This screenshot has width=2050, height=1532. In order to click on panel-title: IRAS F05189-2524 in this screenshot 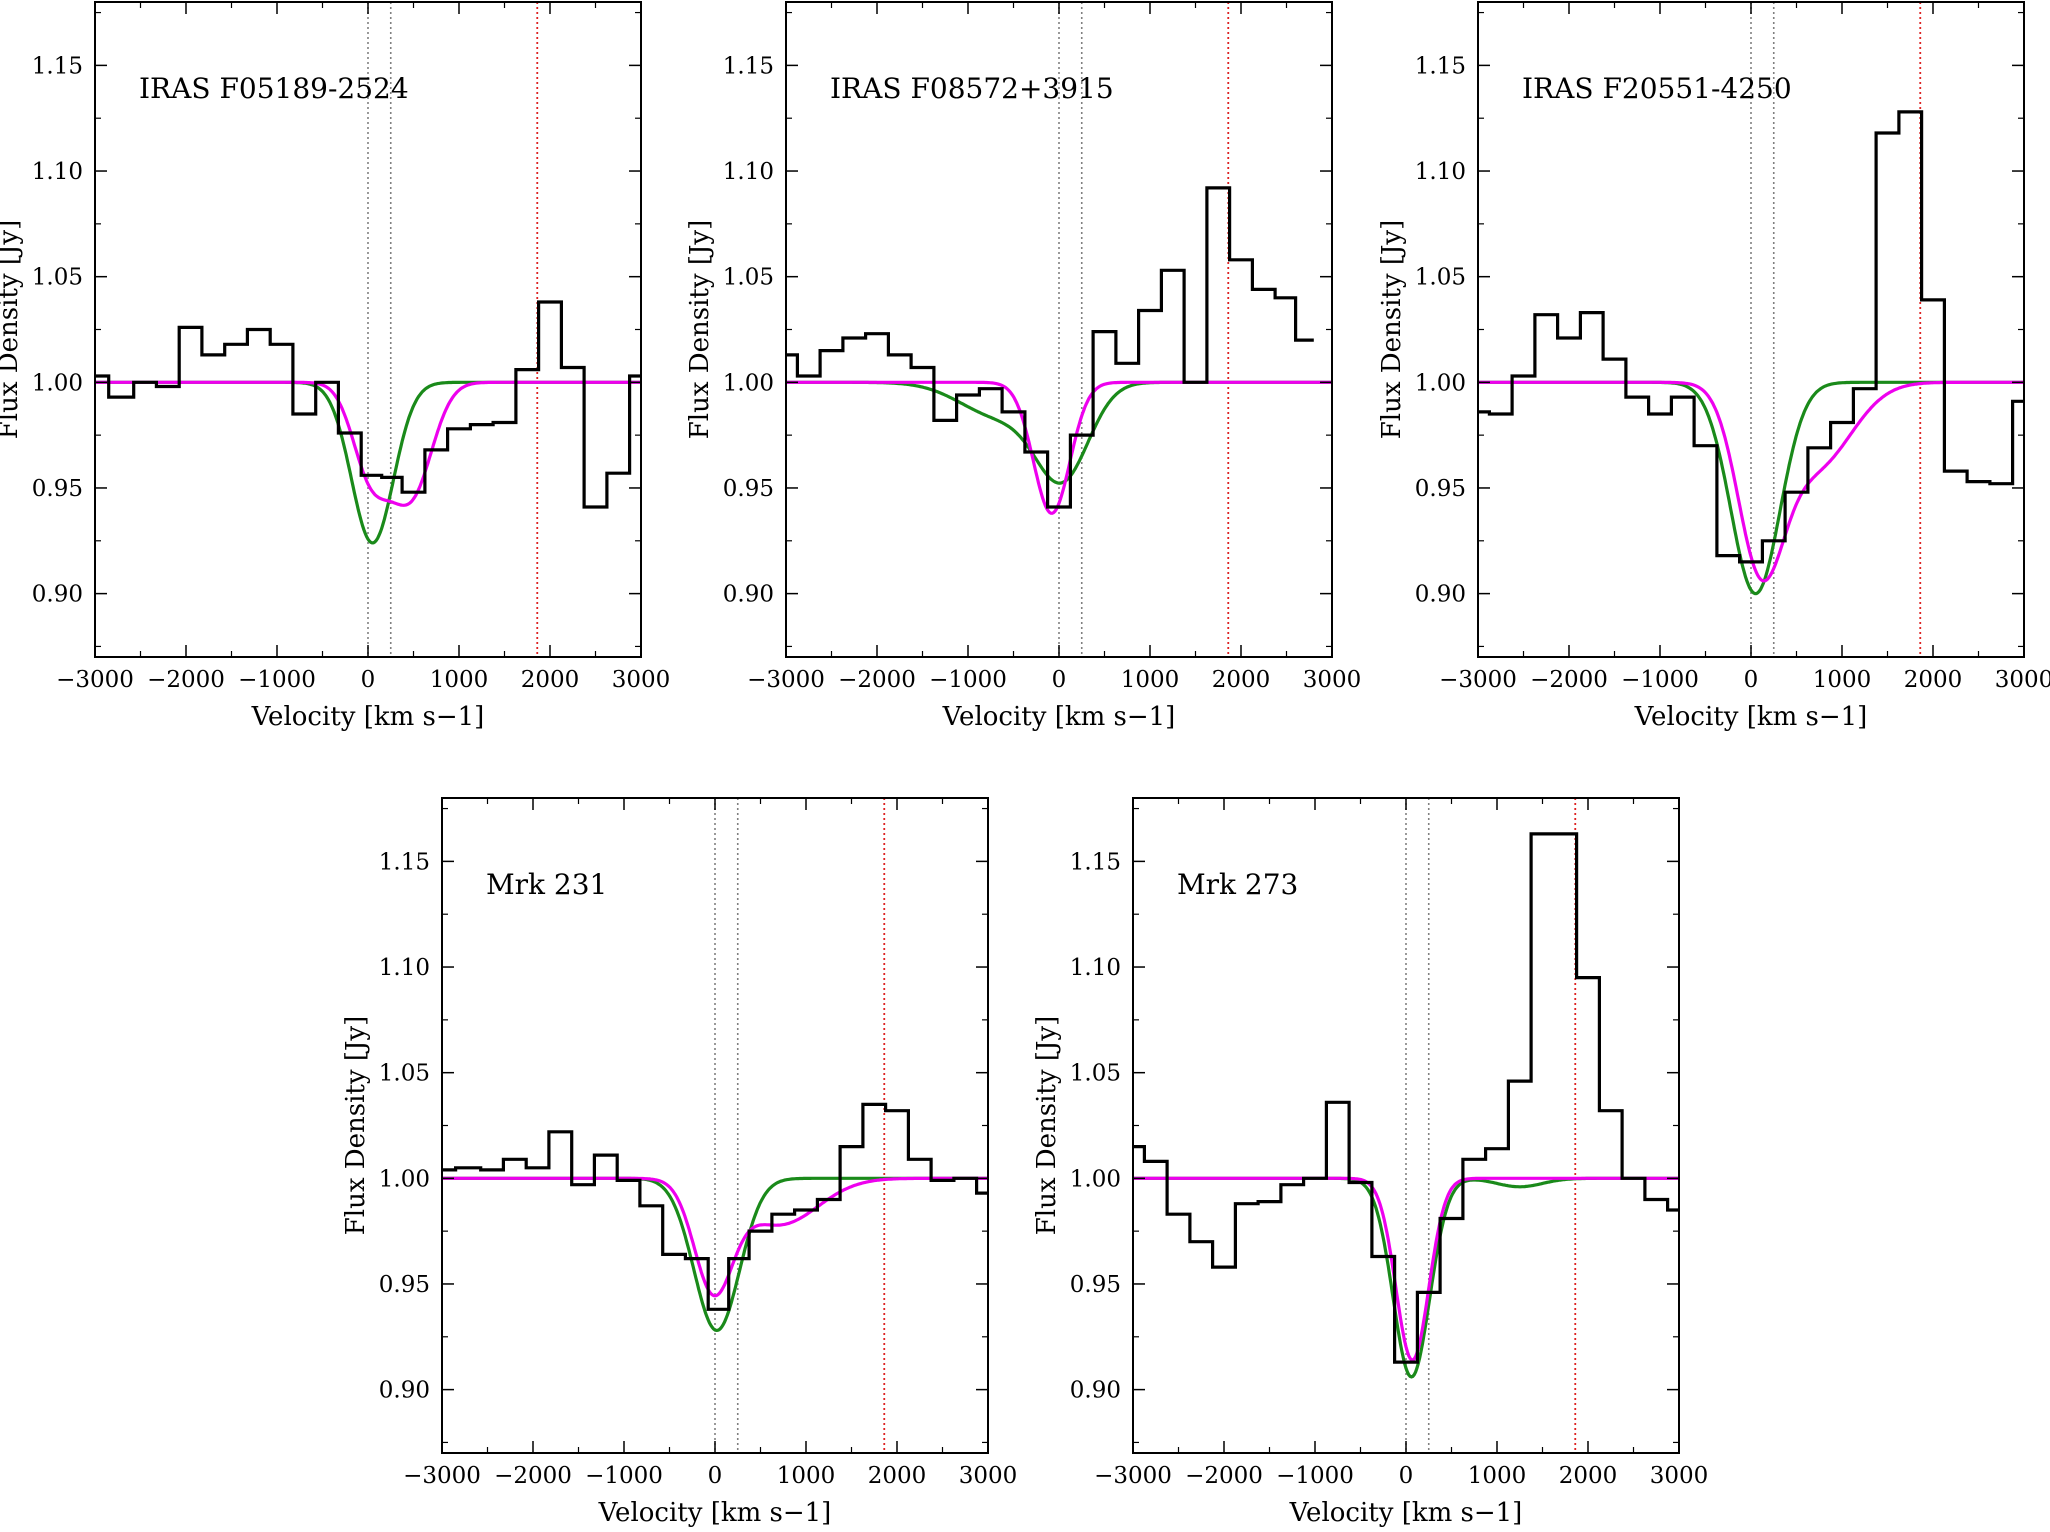, I will do `click(274, 88)`.